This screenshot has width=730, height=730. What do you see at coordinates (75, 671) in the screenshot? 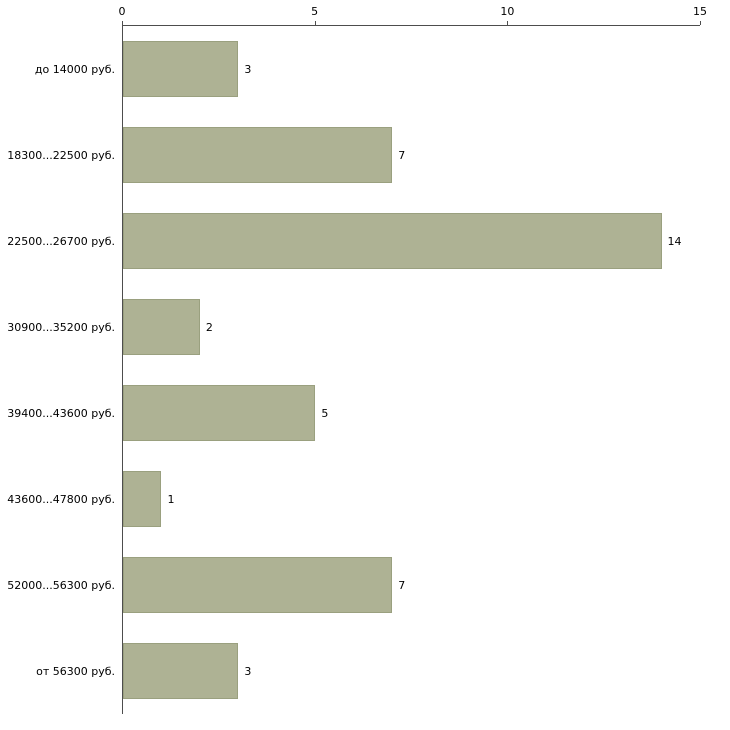
I see `category-label: от 56300 руб.` at bounding box center [75, 671].